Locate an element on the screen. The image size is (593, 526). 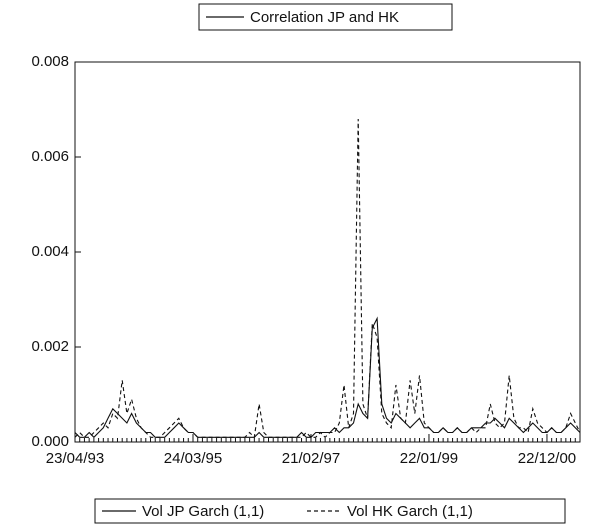
title-box is located at coordinates (325, 17).